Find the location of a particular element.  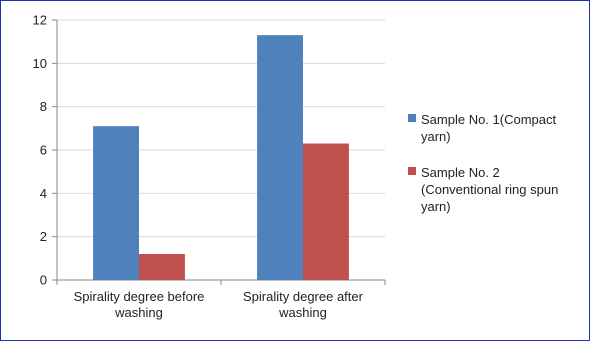

y-tick-label-2: 2 is located at coordinates (43, 236).